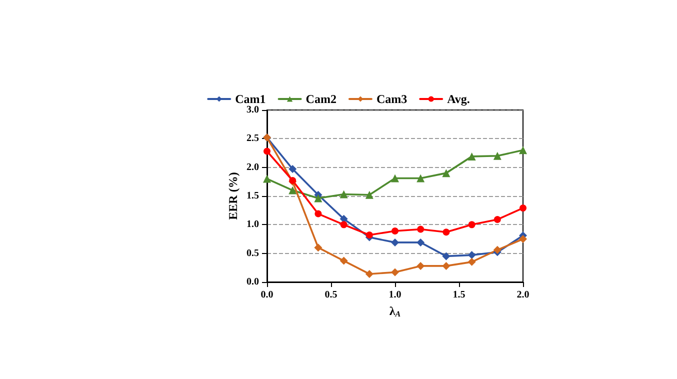 The height and width of the screenshot is (379, 677). What do you see at coordinates (252, 196) in the screenshot?
I see `y-tick-label: 1.5` at bounding box center [252, 196].